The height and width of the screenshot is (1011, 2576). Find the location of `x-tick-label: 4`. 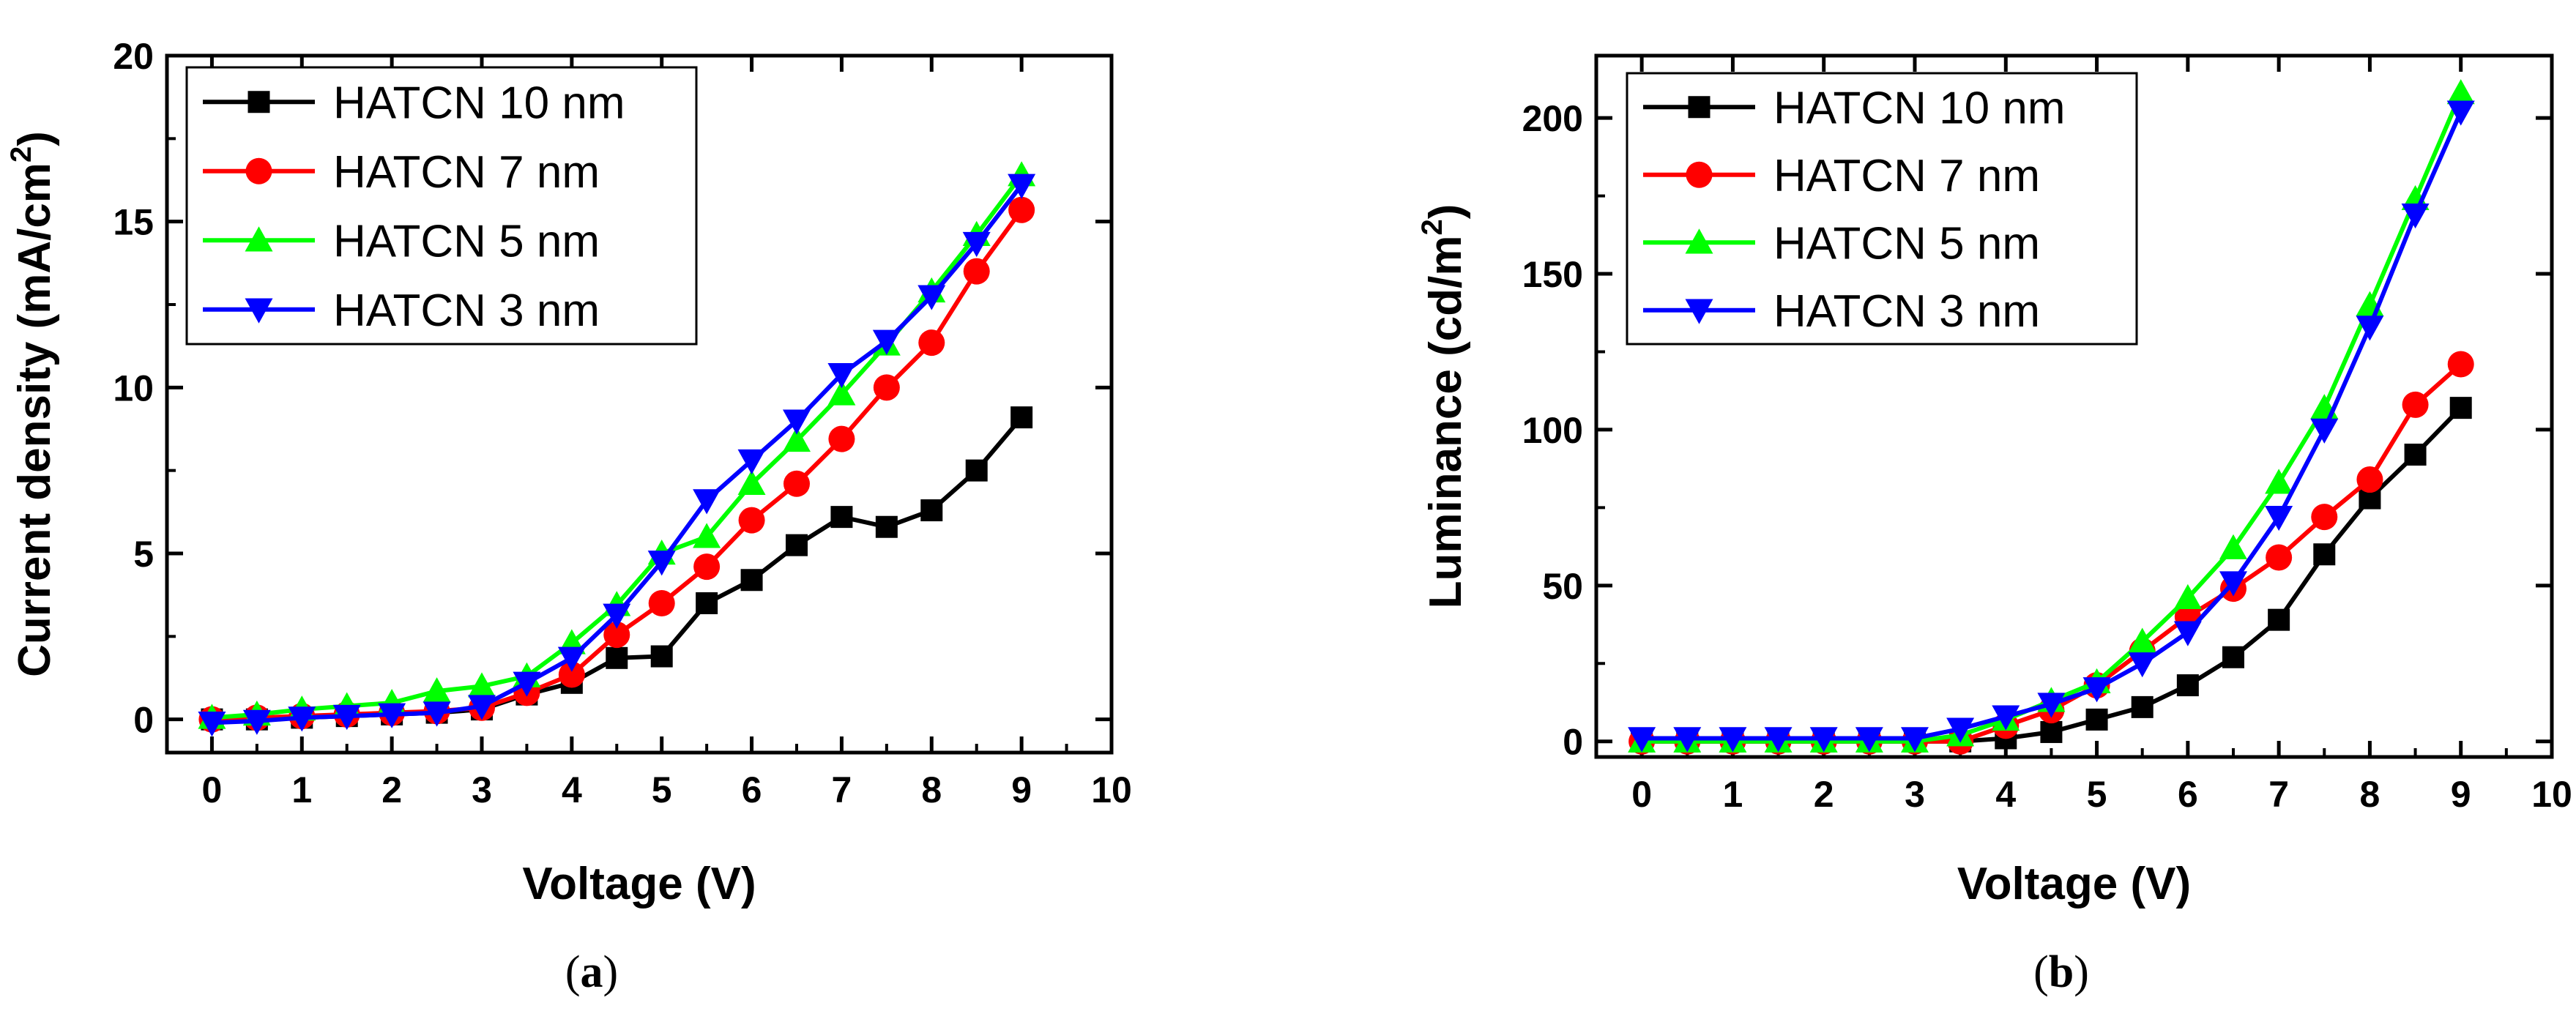

x-tick-label: 4 is located at coordinates (572, 789).